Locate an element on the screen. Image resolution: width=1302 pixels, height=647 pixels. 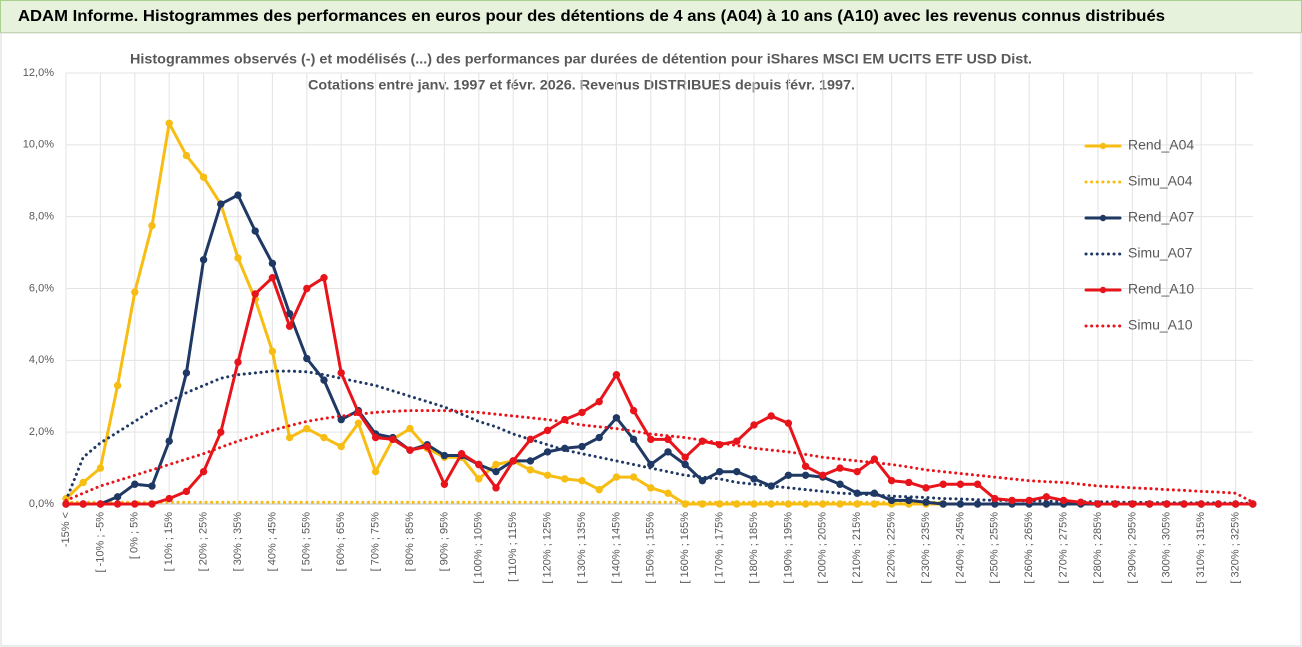
y-tick-label: 2,0% is located at coordinates (41, 432).